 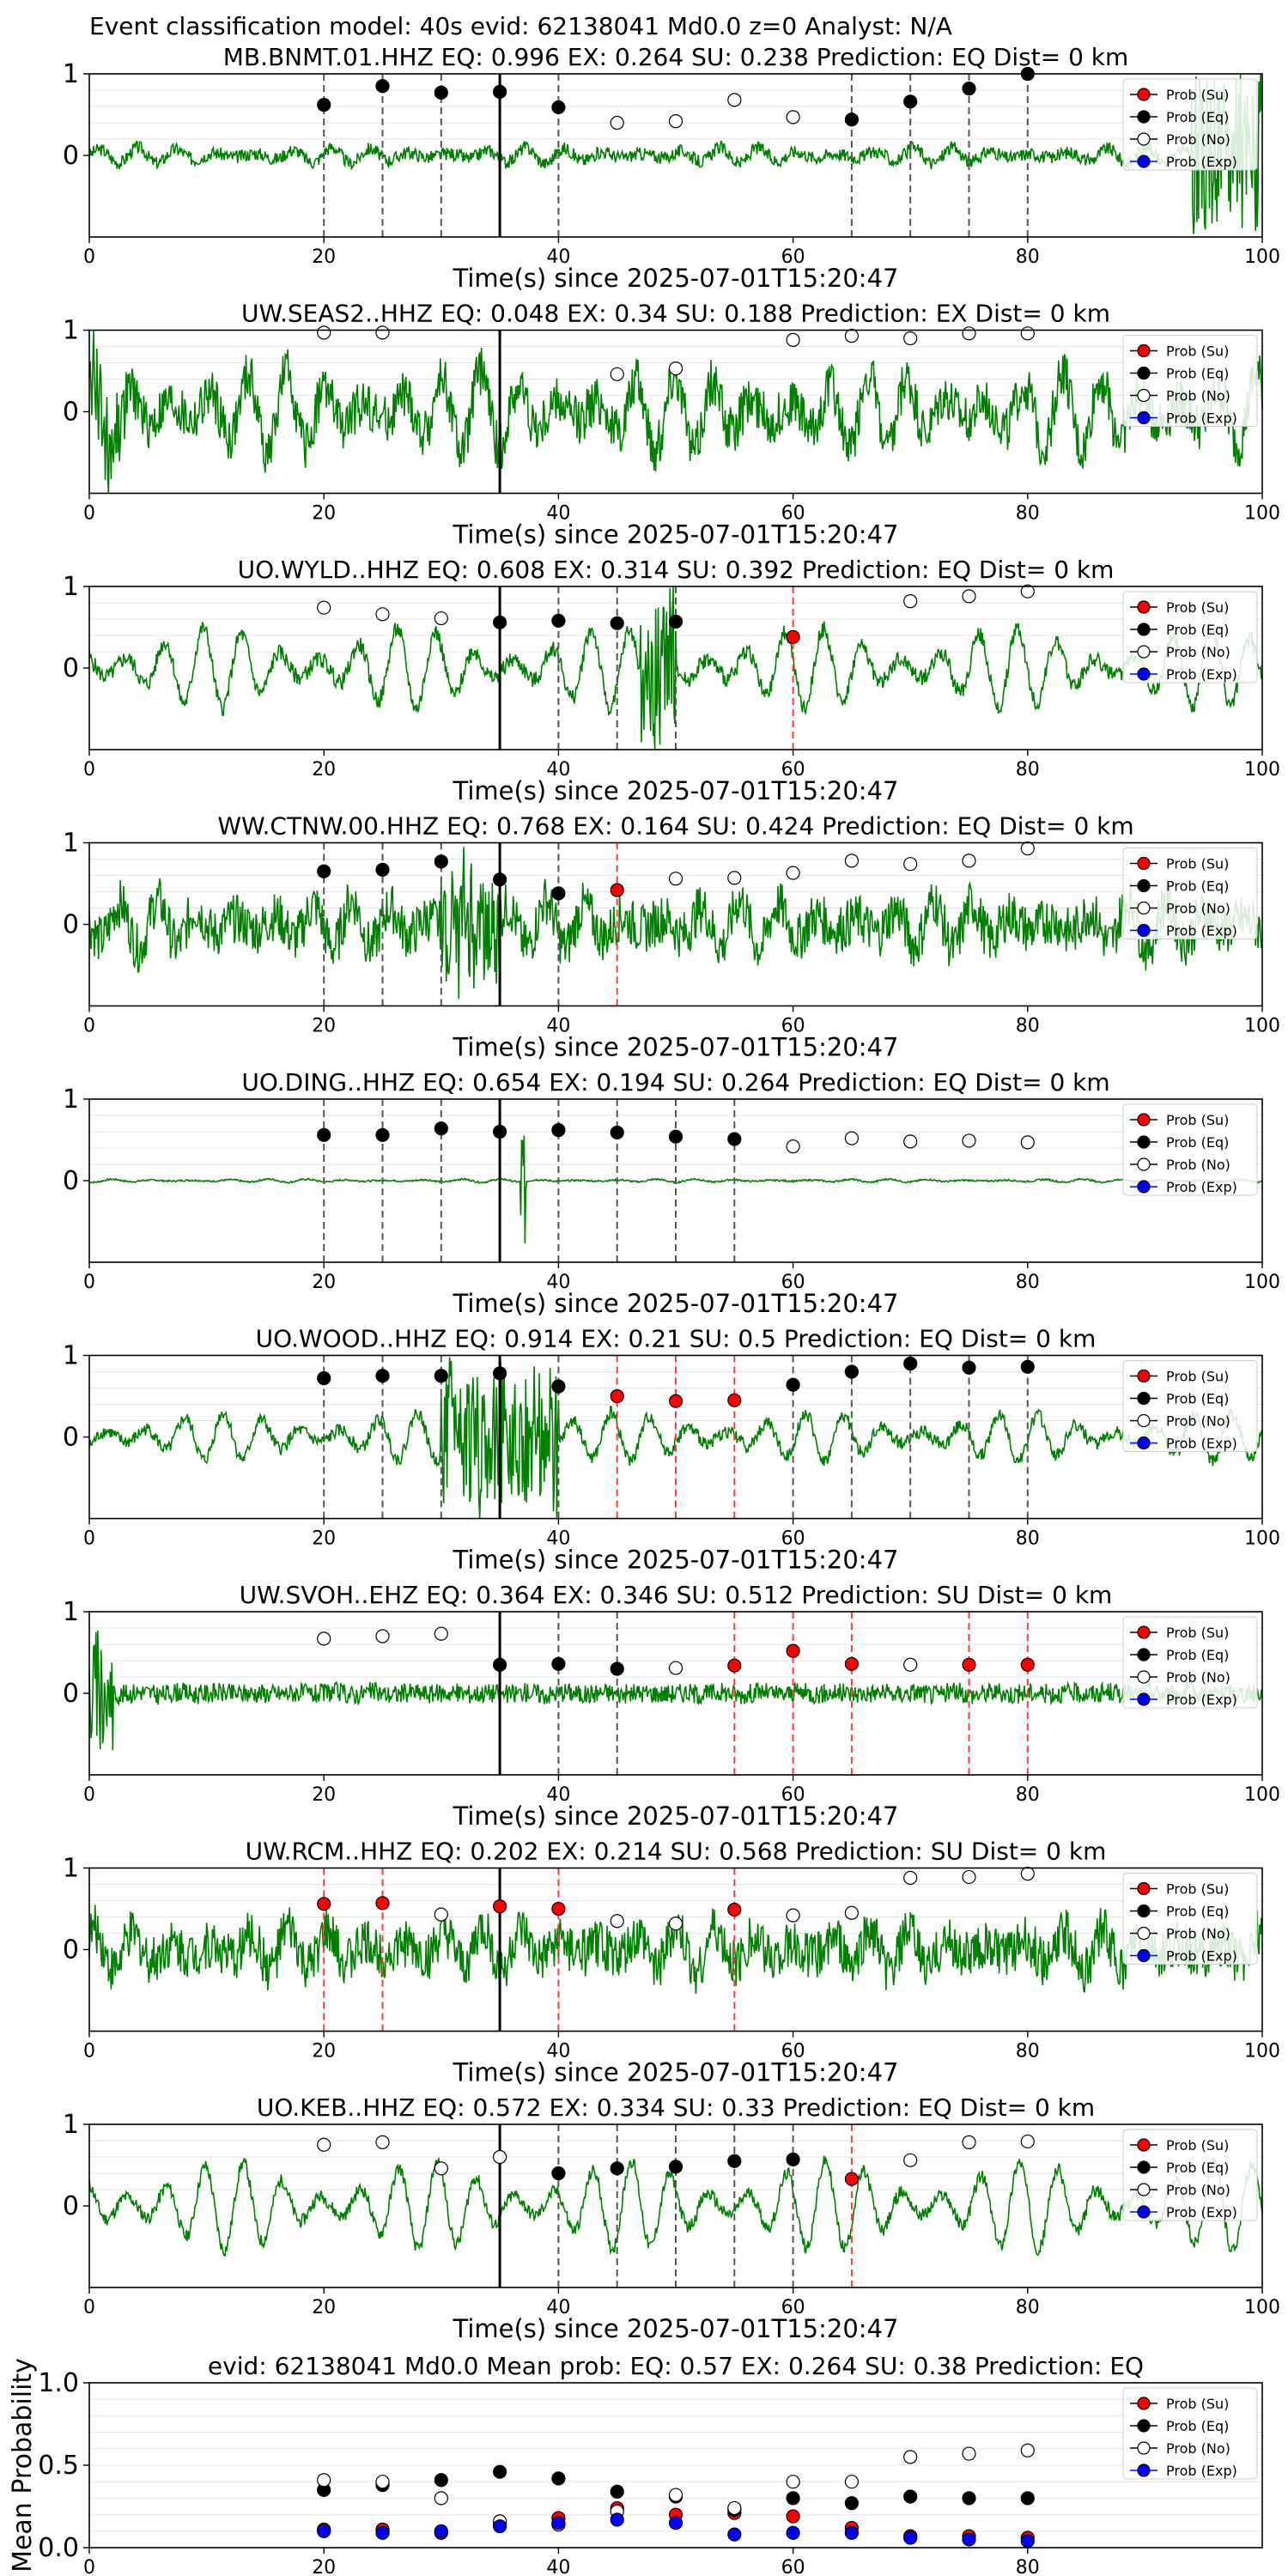 What do you see at coordinates (324, 1027) in the screenshot?
I see `x-tick-label: 20` at bounding box center [324, 1027].